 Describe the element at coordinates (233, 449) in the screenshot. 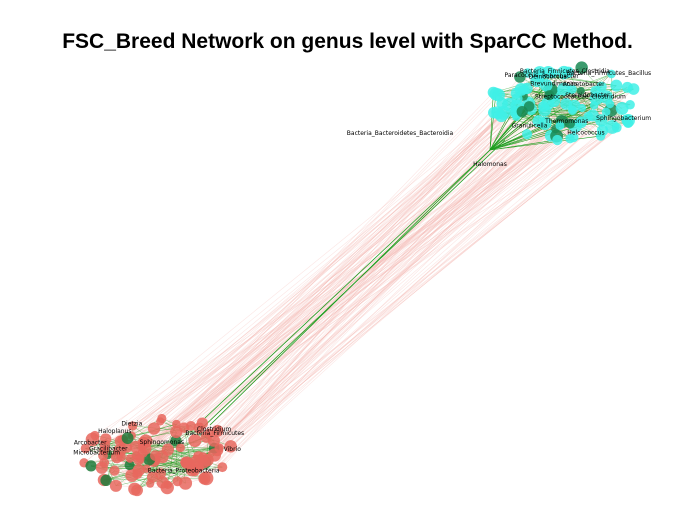

I see `node-label: Vibrio` at that location.